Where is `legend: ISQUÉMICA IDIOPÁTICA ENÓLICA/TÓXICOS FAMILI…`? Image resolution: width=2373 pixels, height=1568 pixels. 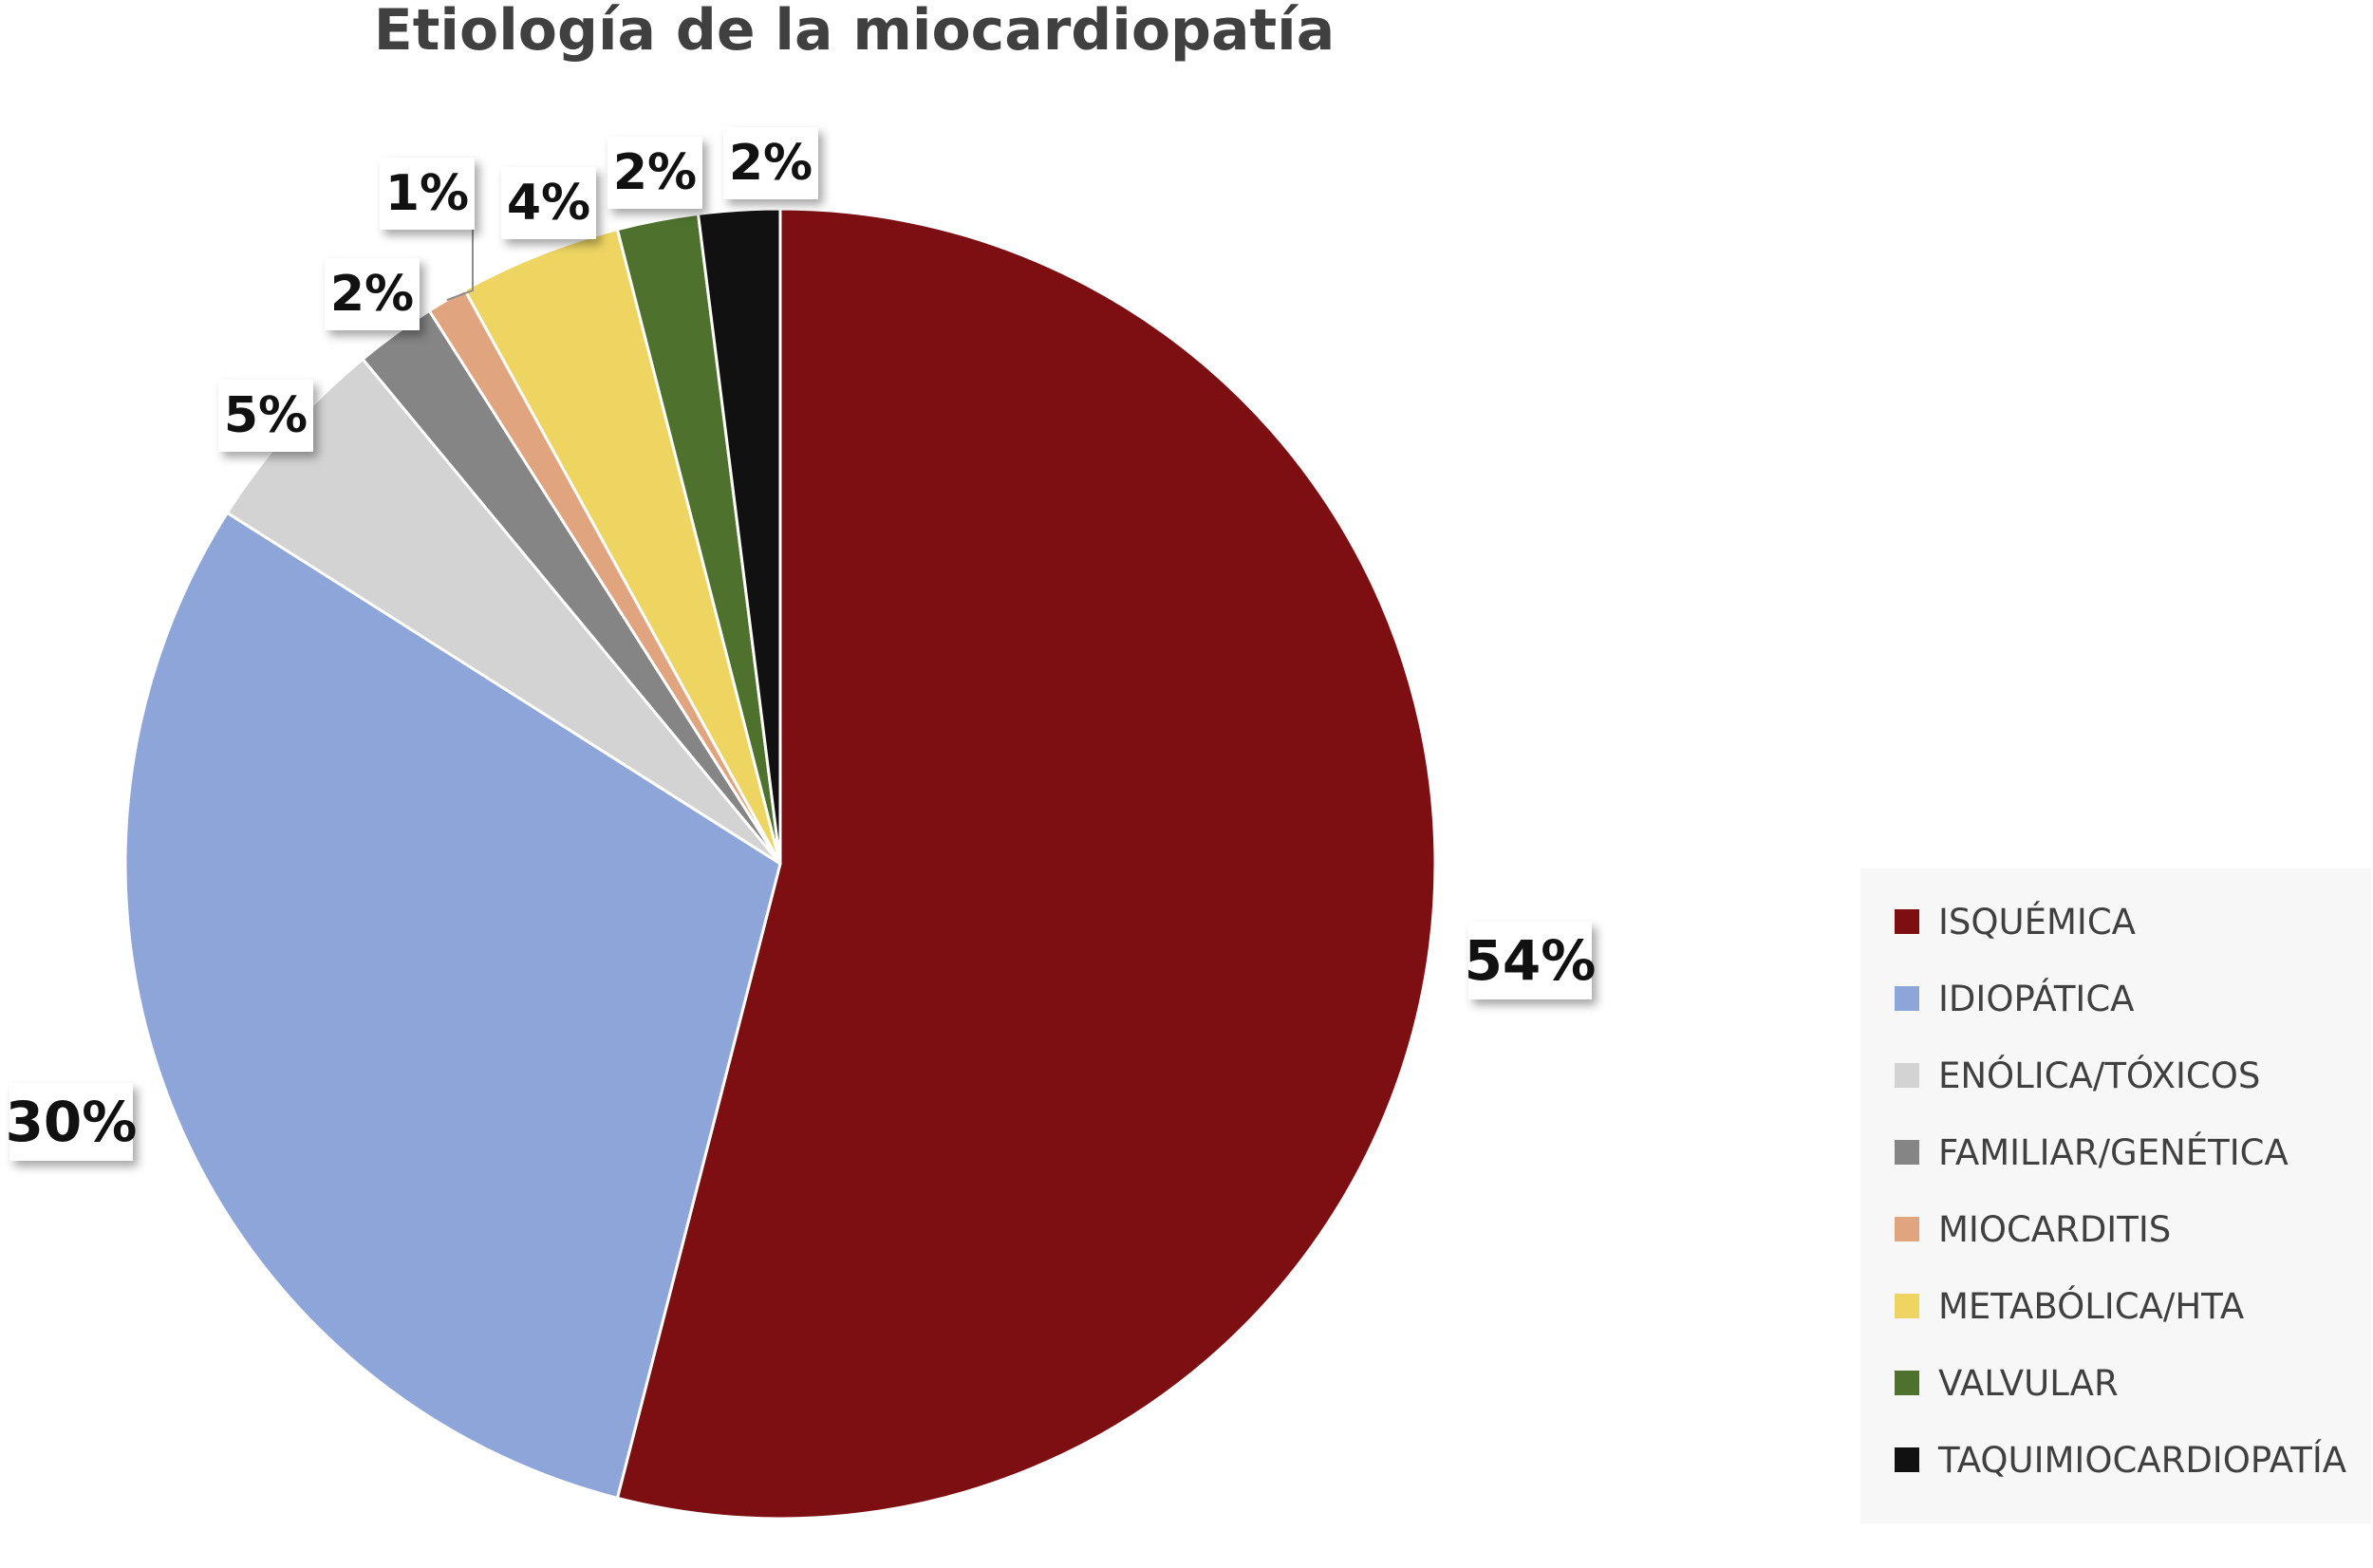 legend: ISQUÉMICA IDIOPÁTICA ENÓLICA/TÓXICOS FAMILI… is located at coordinates (2115, 1195).